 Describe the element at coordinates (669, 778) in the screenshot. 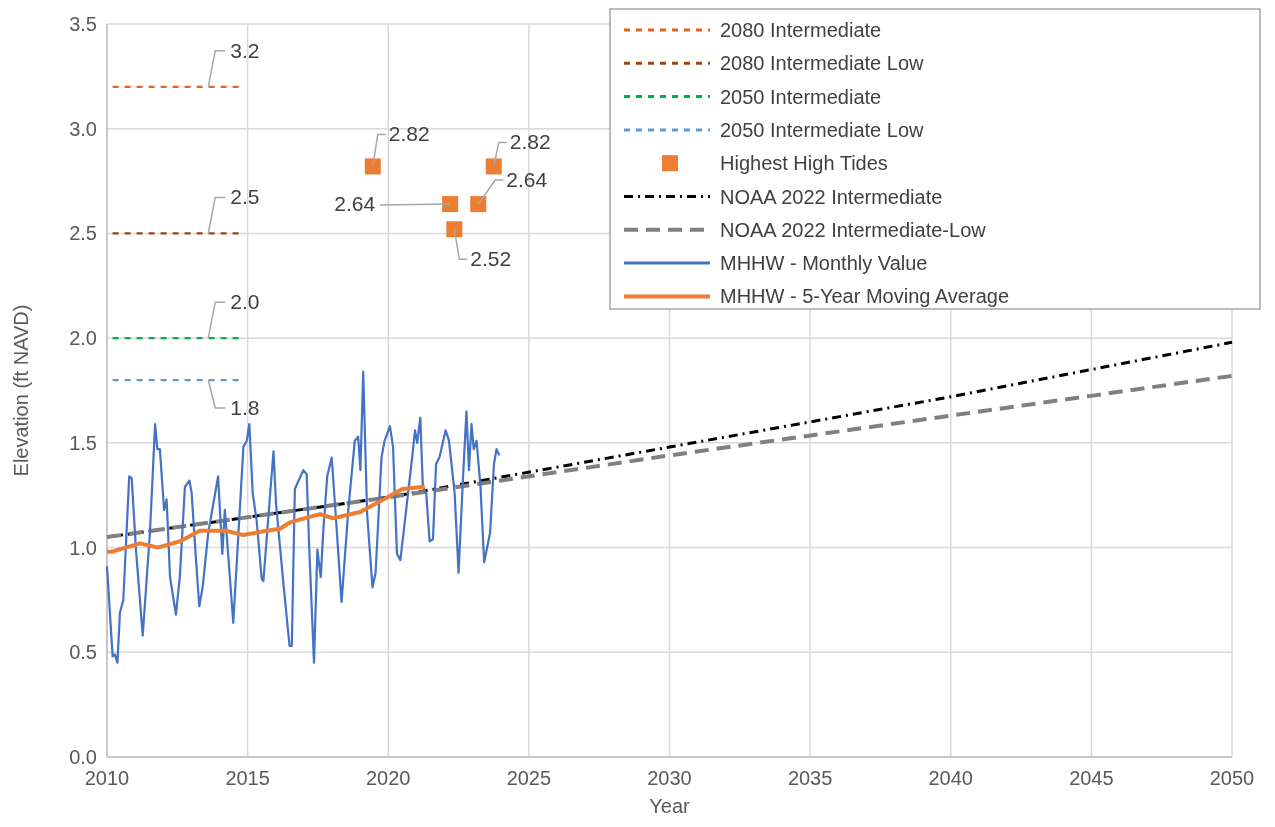

I see `x-tick-label: 2030` at that location.